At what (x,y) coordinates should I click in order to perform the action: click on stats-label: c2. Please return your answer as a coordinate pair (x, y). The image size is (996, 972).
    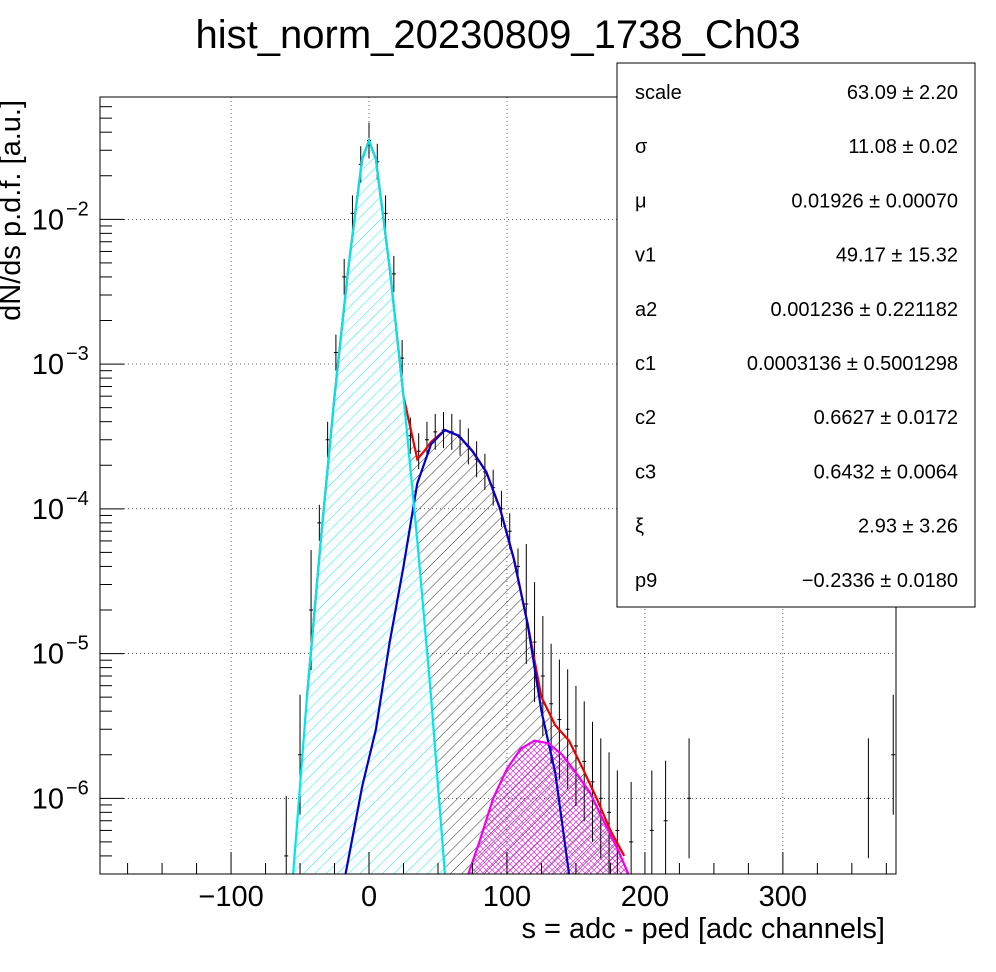
    Looking at the image, I should click on (645, 418).